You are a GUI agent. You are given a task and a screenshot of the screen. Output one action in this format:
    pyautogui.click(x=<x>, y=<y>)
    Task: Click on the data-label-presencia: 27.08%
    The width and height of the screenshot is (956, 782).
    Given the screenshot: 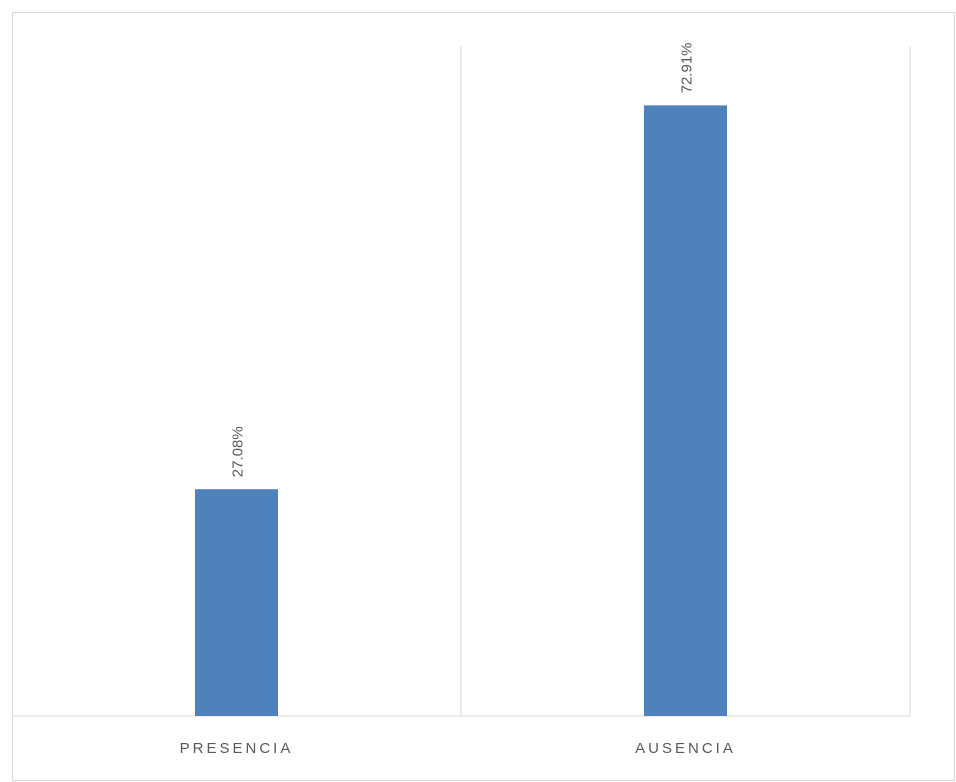 What is the action you would take?
    pyautogui.click(x=238, y=451)
    